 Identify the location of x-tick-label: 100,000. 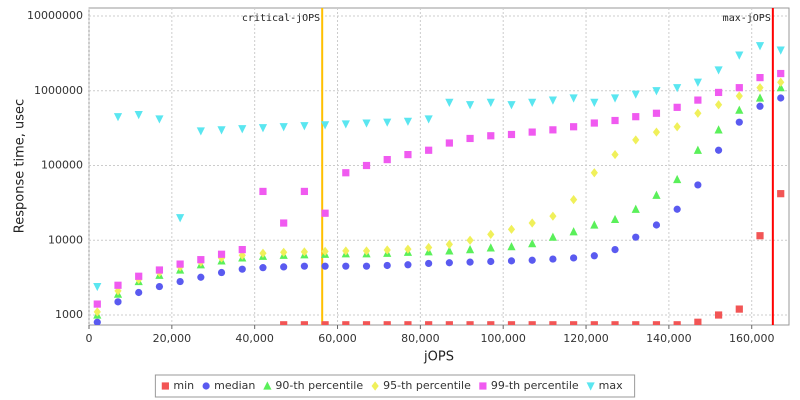
(503, 338).